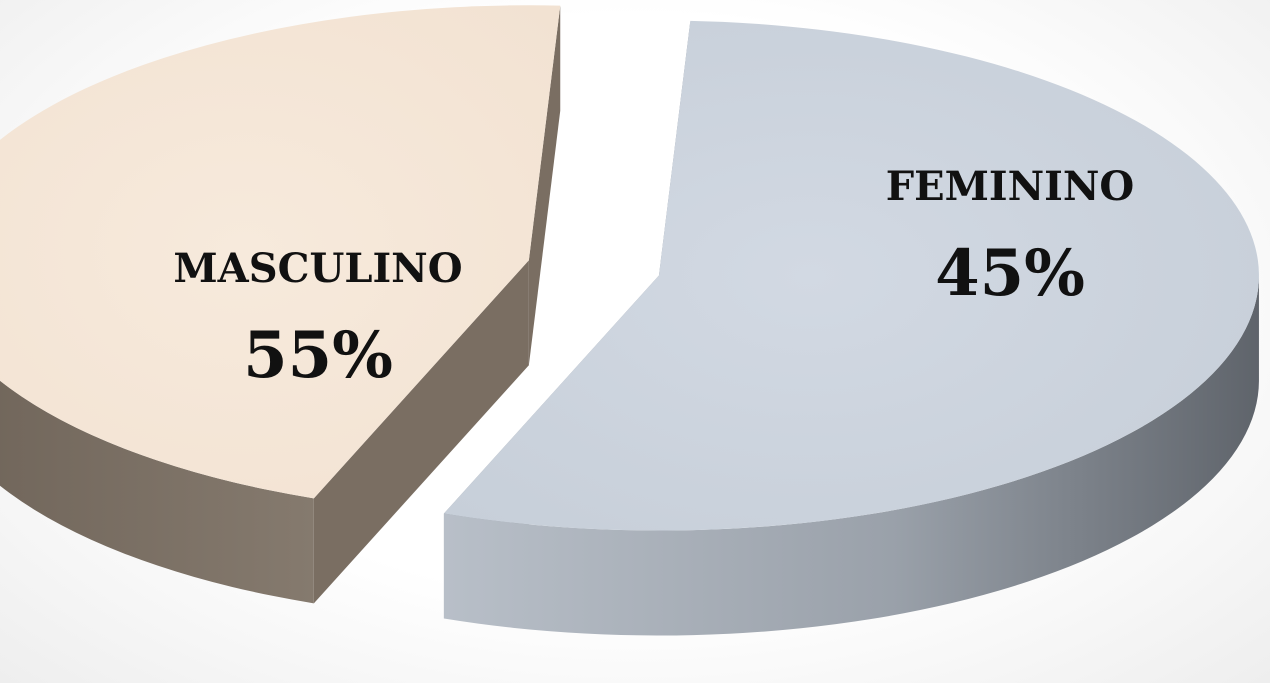 The width and height of the screenshot is (1270, 683). Describe the element at coordinates (318, 355) in the screenshot. I see `slice-value-masculino: 55%` at that location.